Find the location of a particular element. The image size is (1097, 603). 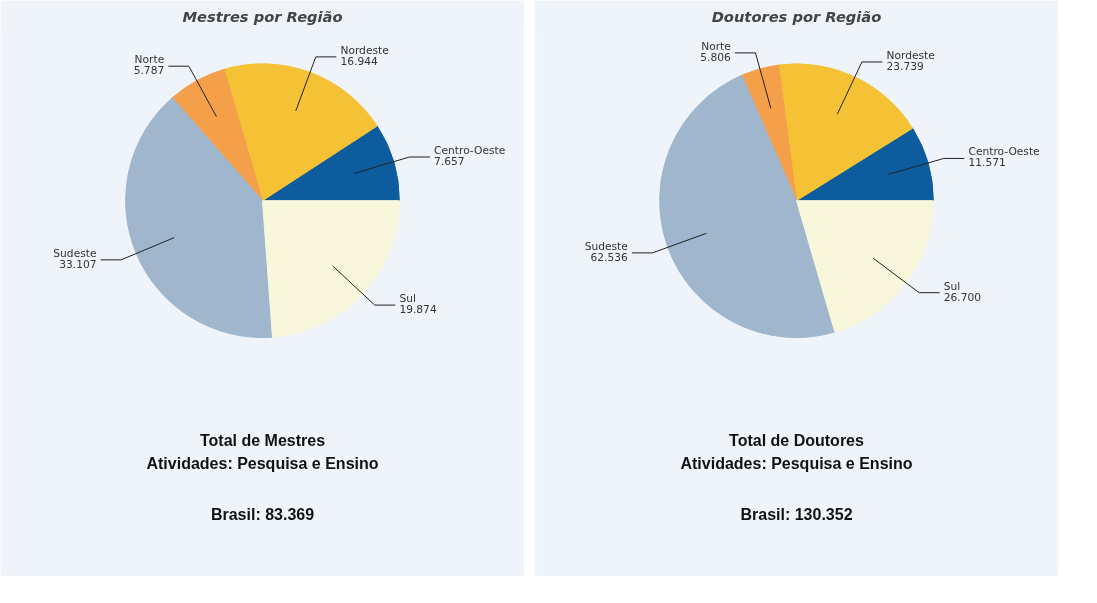

data-label: 23.739 is located at coordinates (905, 66).